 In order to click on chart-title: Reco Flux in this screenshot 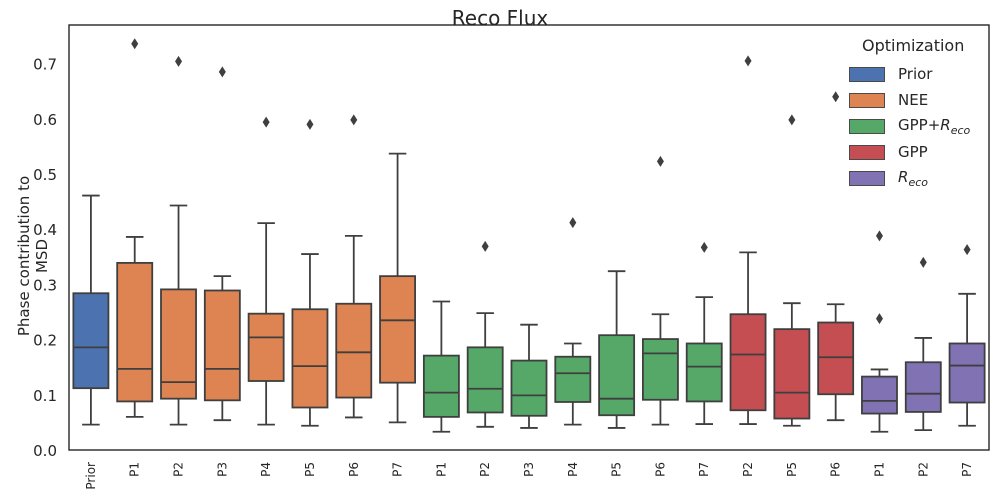, I will do `click(500, 18)`.